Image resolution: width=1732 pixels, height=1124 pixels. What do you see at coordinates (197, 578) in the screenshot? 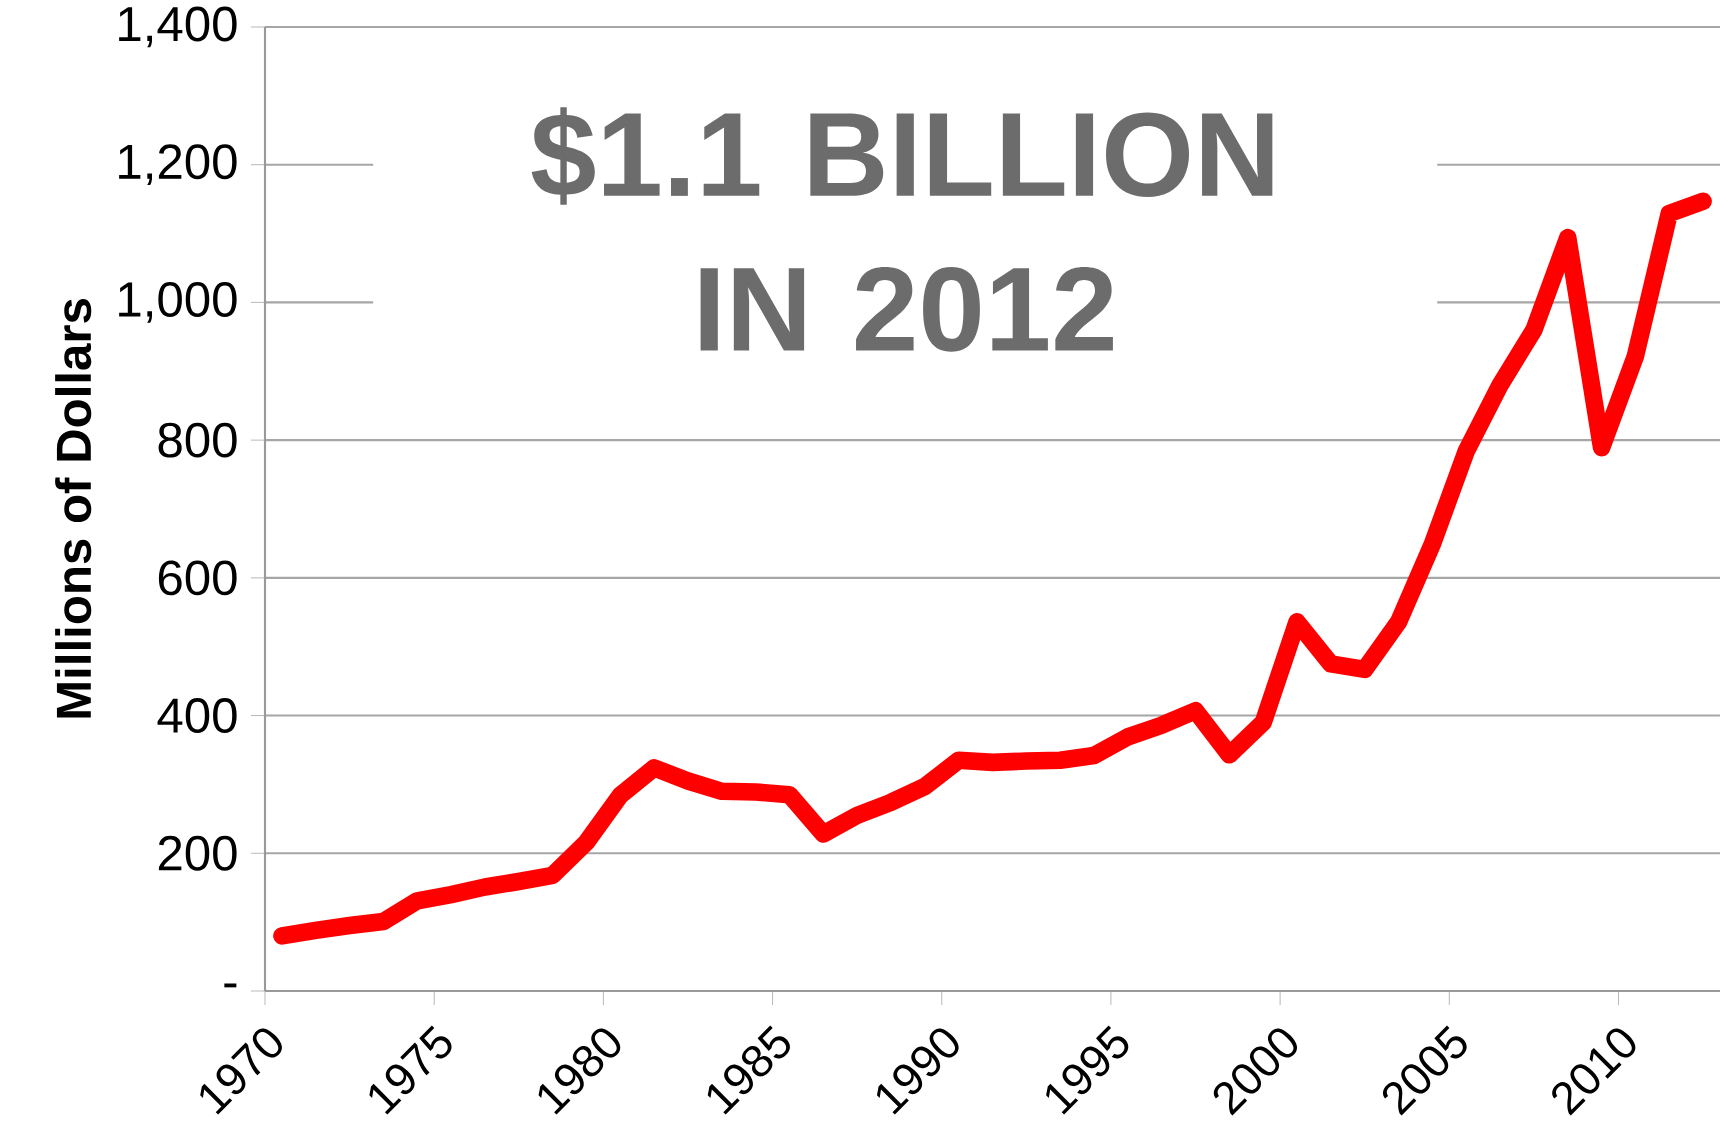
I see `y-tick-label: 600` at bounding box center [197, 578].